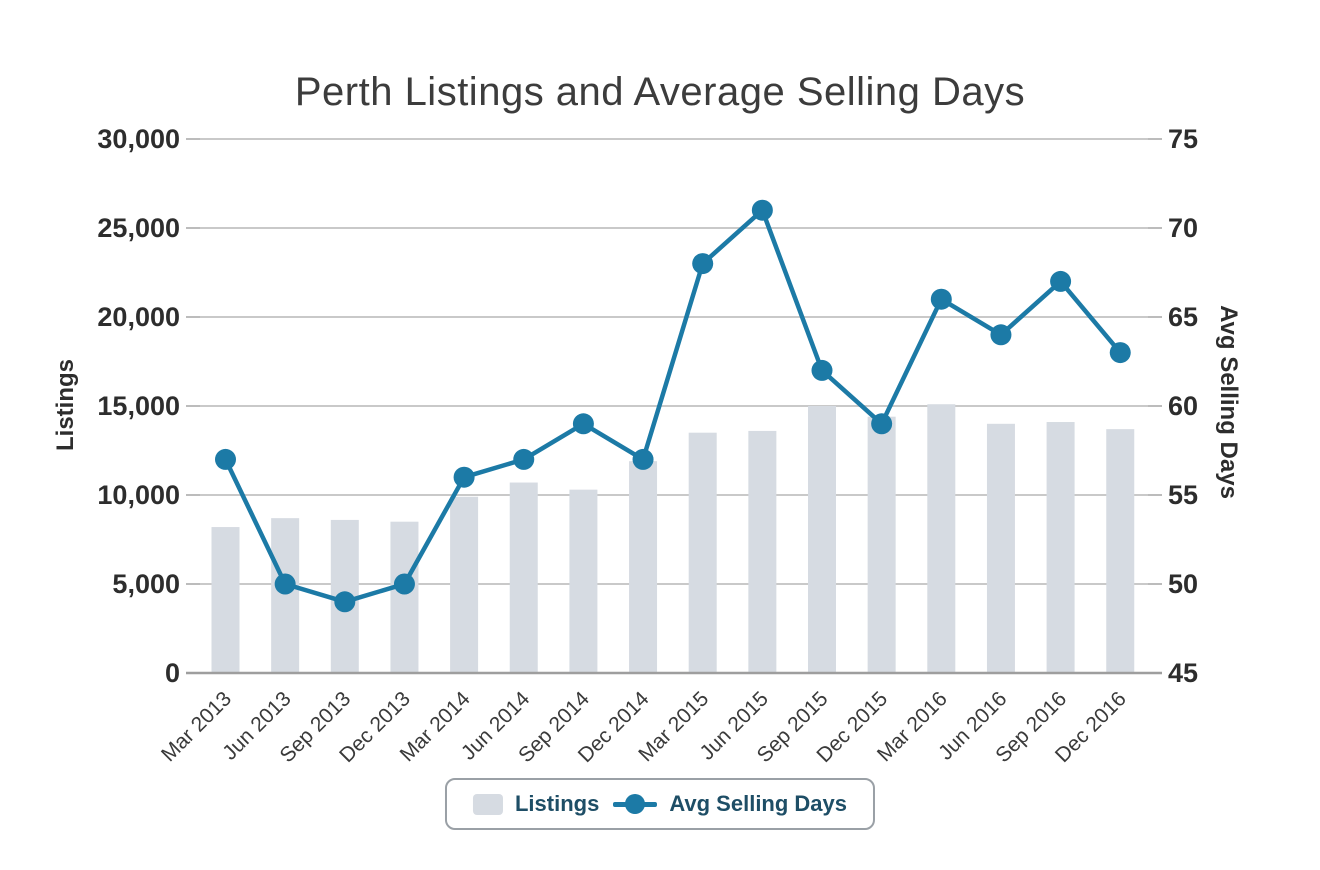 The image size is (1320, 870). Describe the element at coordinates (138, 317) in the screenshot. I see `left-axis-tick-label: 20,000` at that location.